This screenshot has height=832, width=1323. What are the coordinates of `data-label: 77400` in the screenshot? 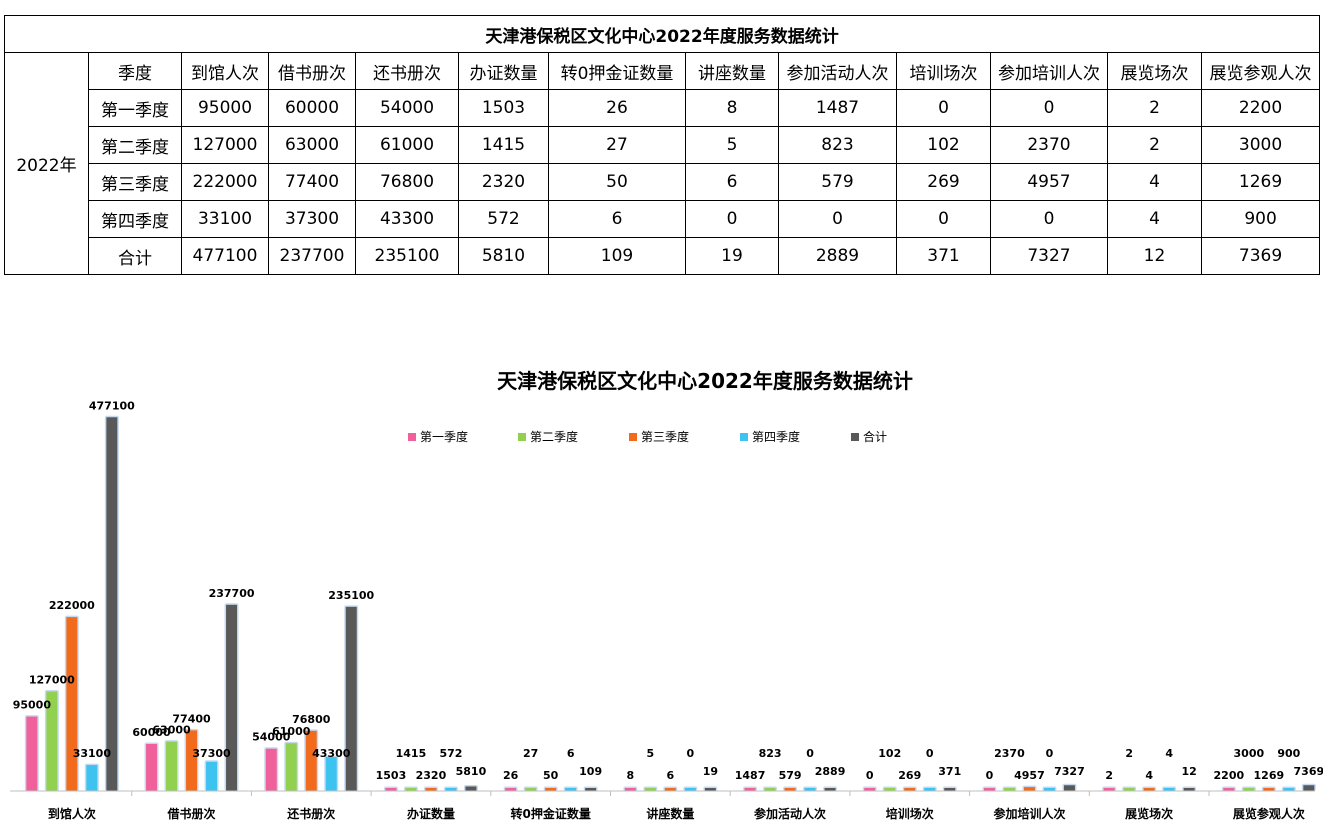 It's located at (191, 718).